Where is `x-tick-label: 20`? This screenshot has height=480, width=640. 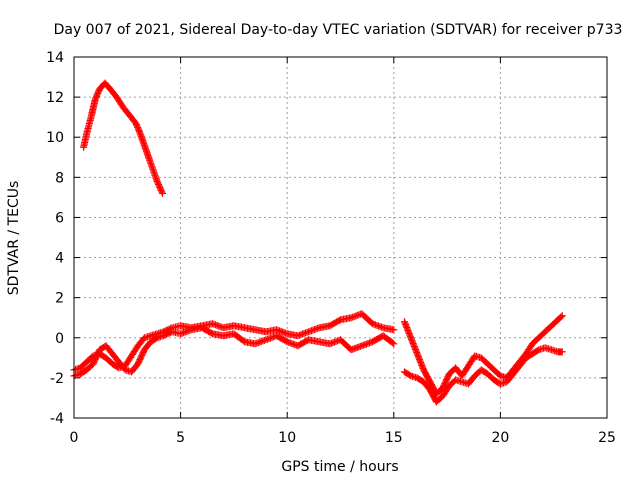
x-tick-label: 20 is located at coordinates (500, 438).